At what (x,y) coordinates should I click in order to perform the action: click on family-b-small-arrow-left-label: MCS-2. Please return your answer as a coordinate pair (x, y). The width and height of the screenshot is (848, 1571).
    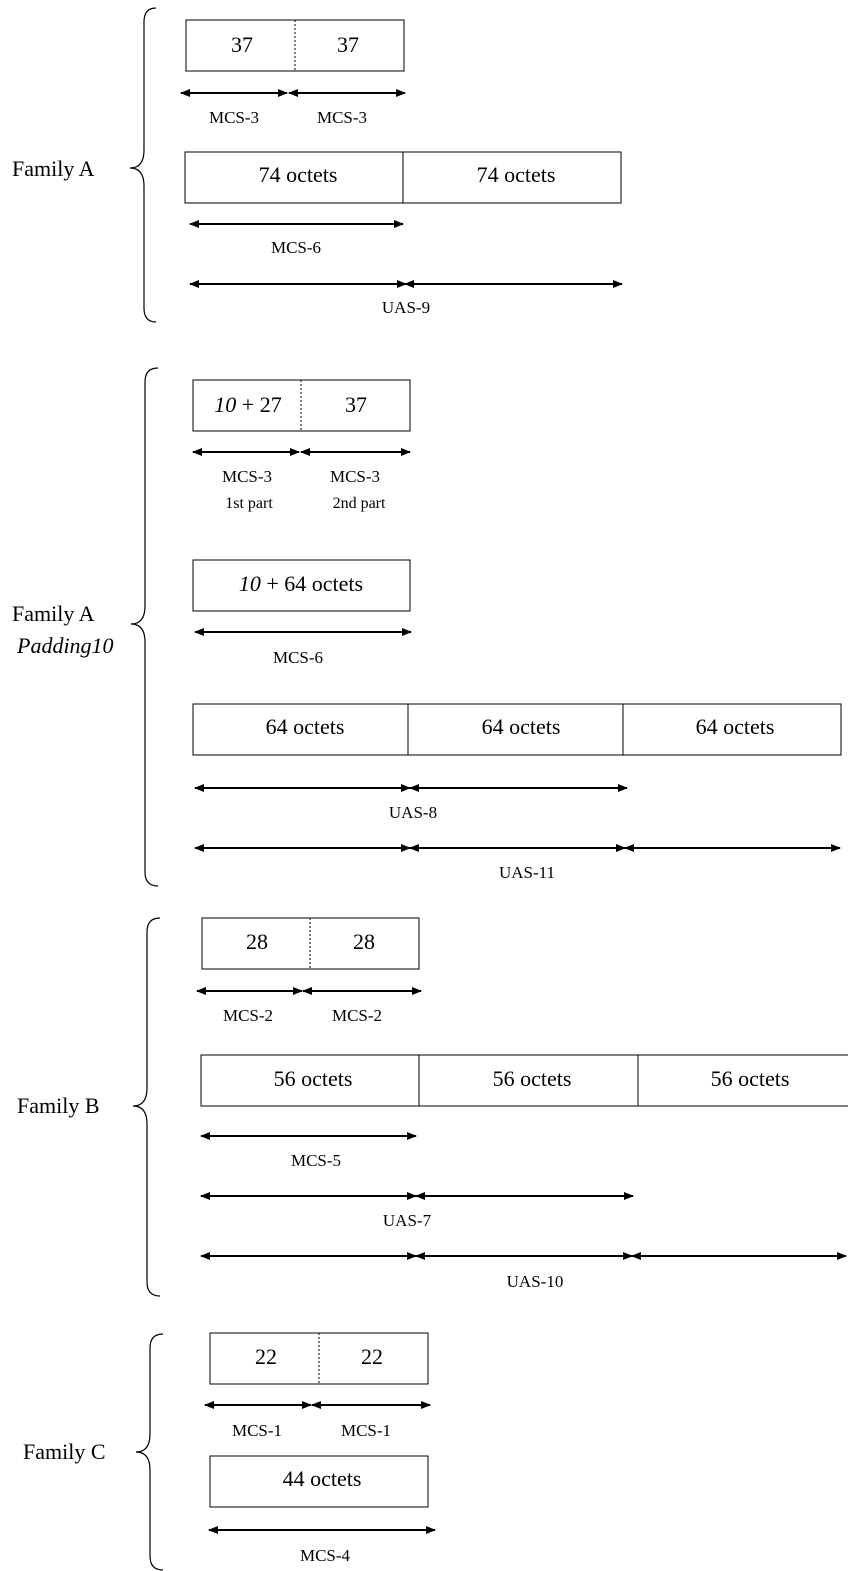
    Looking at the image, I should click on (248, 1015).